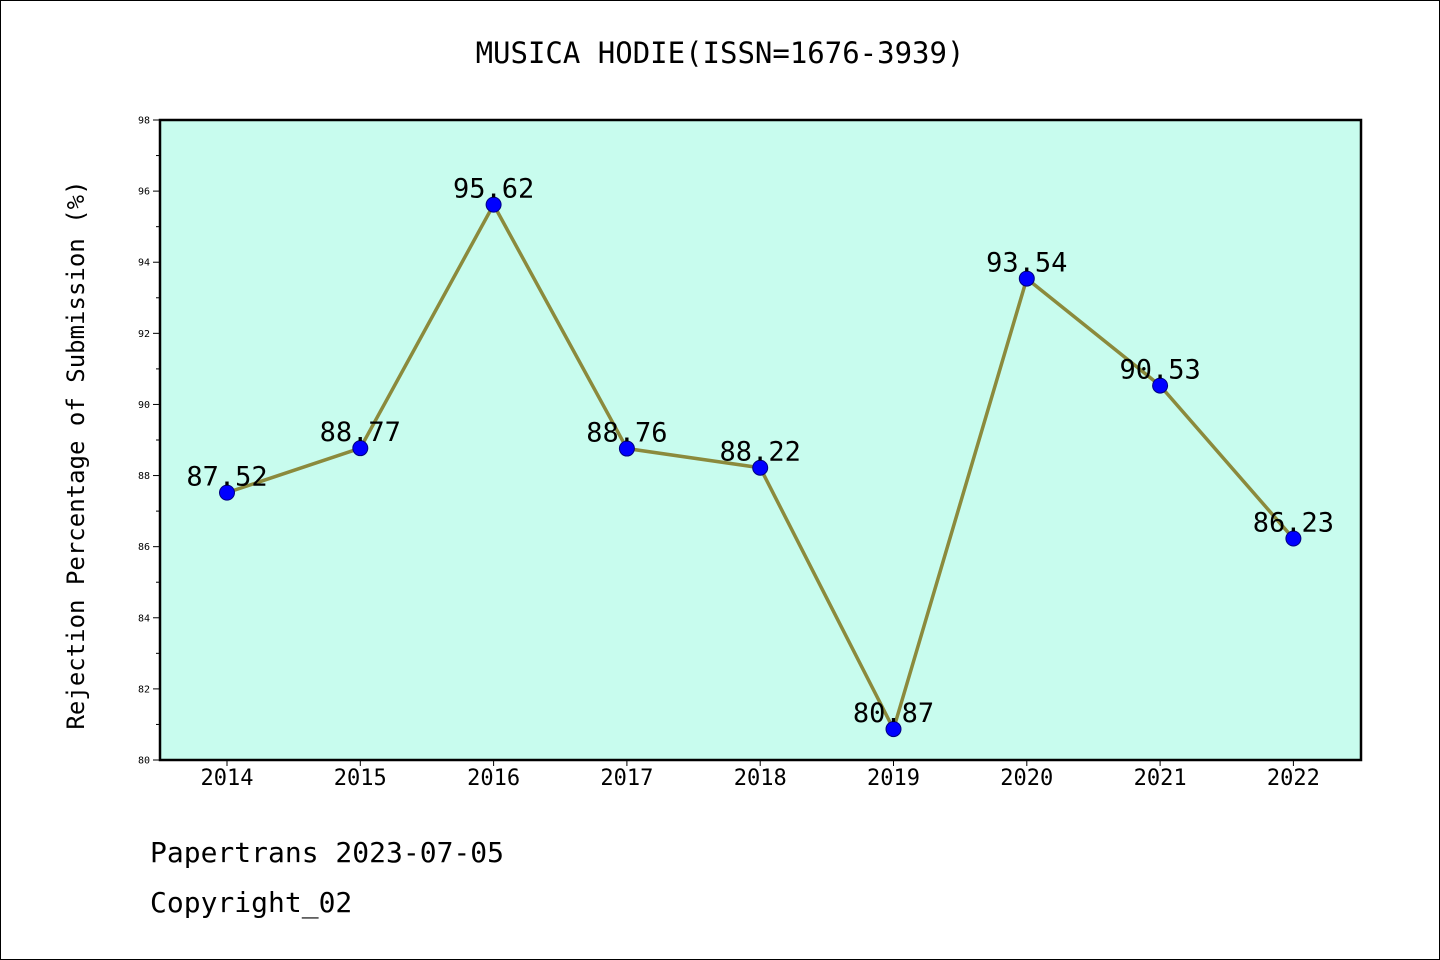 The width and height of the screenshot is (1440, 960). What do you see at coordinates (144, 476) in the screenshot?
I see `y-tick-label: 88` at bounding box center [144, 476].